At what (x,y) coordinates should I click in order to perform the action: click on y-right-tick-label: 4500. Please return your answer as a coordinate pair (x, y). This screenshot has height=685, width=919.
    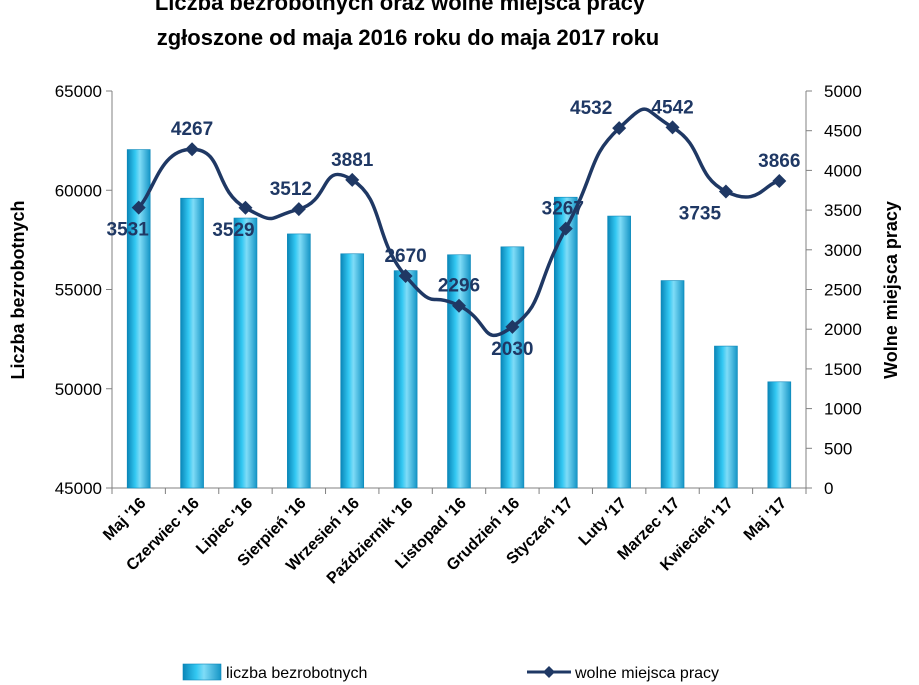
    Looking at the image, I should click on (843, 131).